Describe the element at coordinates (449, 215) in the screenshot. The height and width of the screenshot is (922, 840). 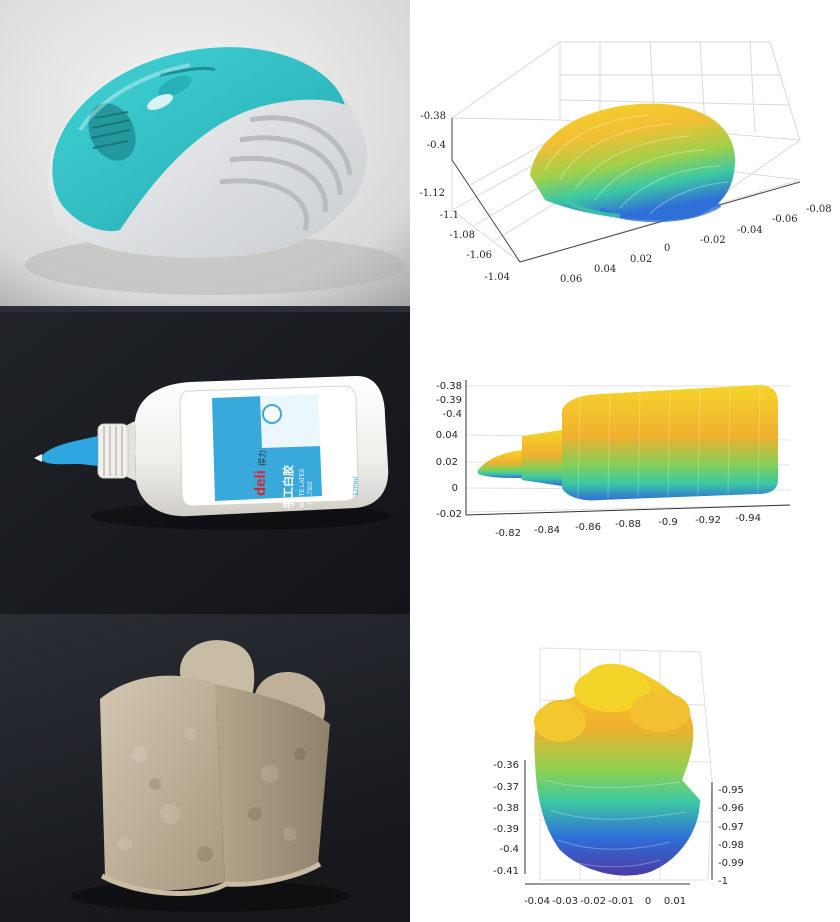
I see `y-tick: -1.1` at that location.